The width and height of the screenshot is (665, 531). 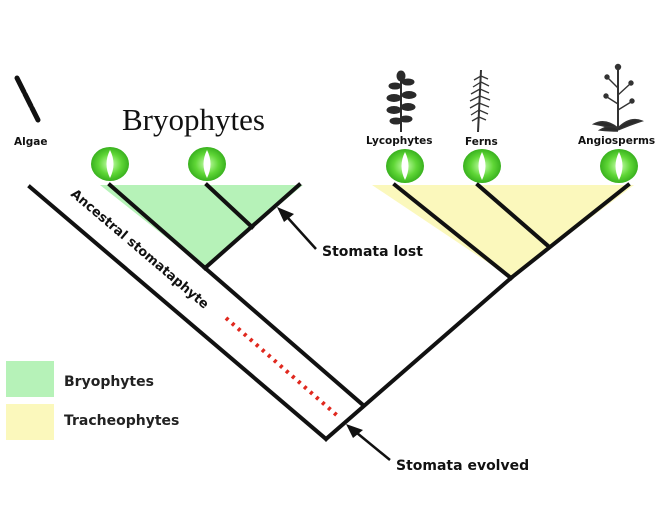 What do you see at coordinates (193, 119) in the screenshot?
I see `diagram-title: Bryophytes` at bounding box center [193, 119].